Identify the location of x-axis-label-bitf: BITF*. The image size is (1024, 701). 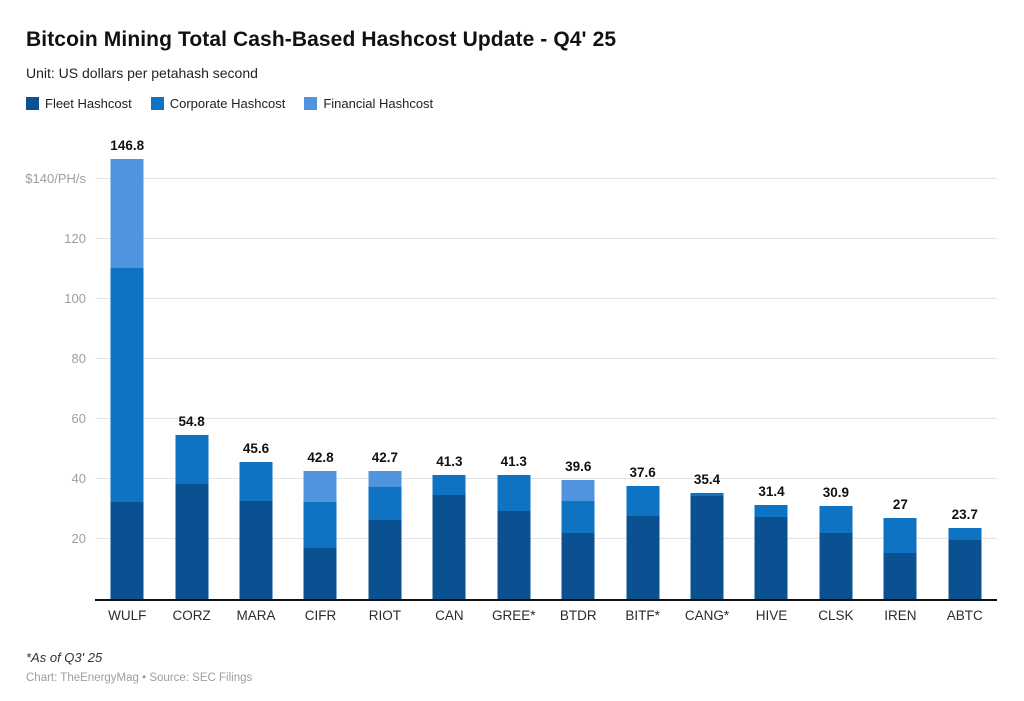
(642, 615).